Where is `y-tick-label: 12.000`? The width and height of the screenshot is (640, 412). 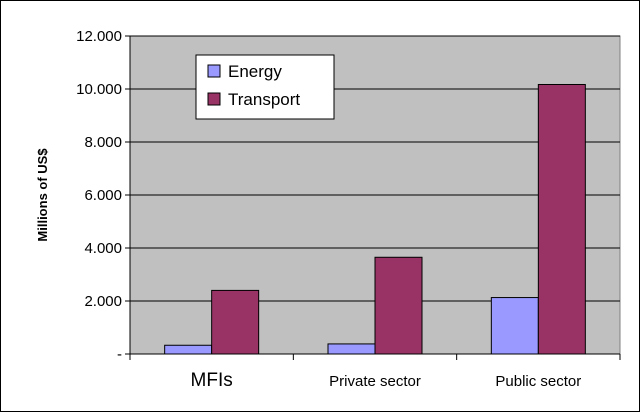 y-tick-label: 12.000 is located at coordinates (99, 36).